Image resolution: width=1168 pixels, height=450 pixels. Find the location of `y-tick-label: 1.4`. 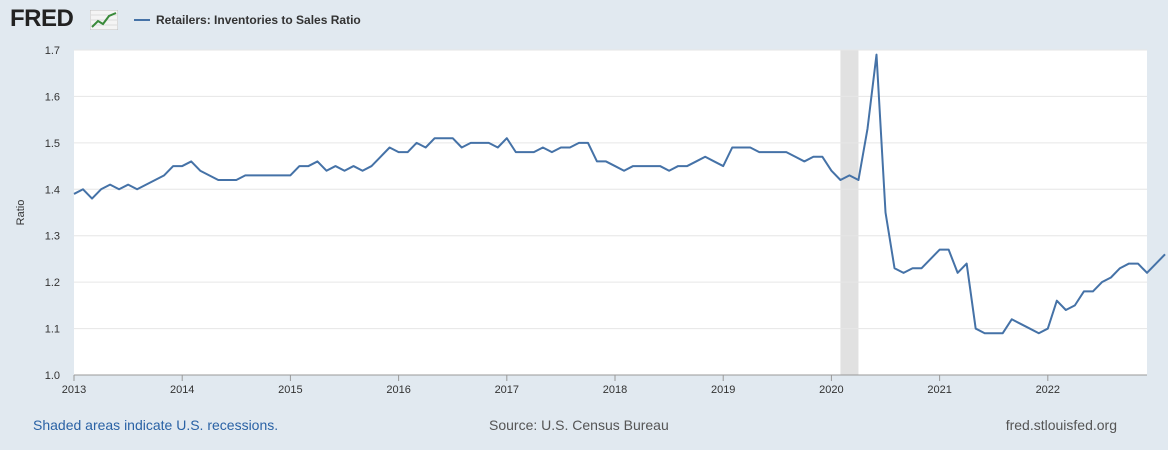

y-tick-label: 1.4 is located at coordinates (52, 190).